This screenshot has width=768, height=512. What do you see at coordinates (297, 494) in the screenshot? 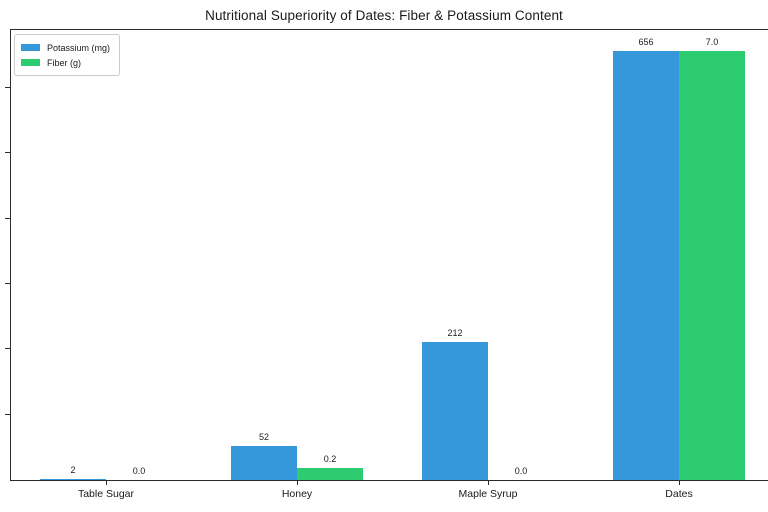
I see `x-axis-label-honey: Honey` at bounding box center [297, 494].